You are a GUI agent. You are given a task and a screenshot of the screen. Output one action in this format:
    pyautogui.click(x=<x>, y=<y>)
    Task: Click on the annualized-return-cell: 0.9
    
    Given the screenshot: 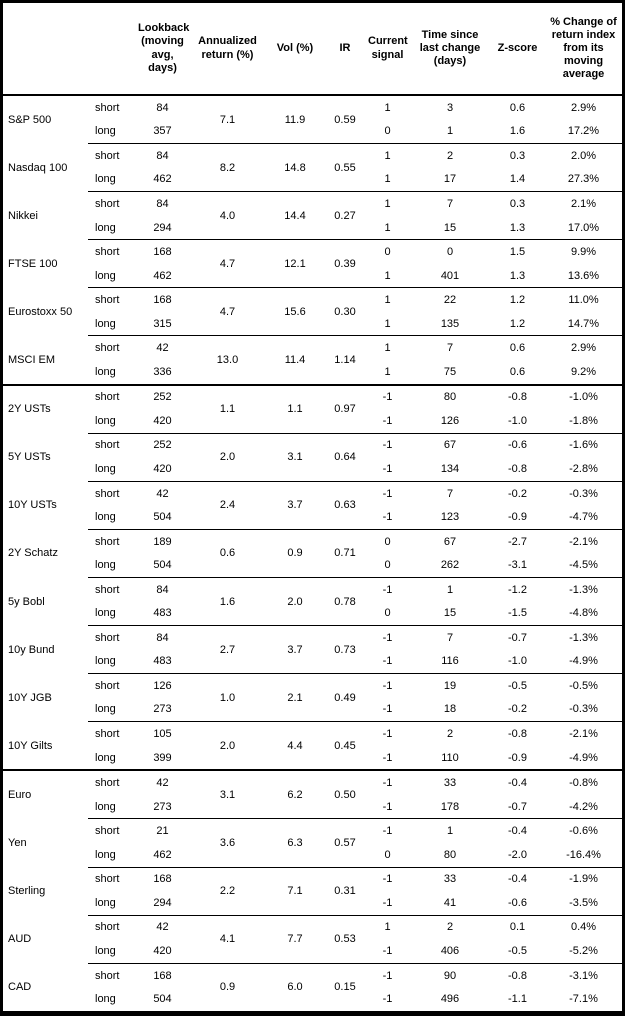 What is the action you would take?
    pyautogui.click(x=227, y=986)
    